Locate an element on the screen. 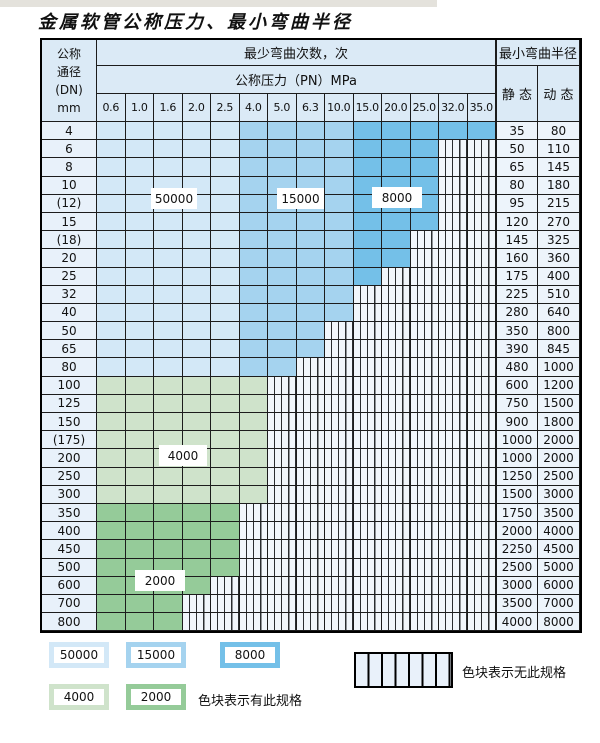 The height and width of the screenshot is (743, 600). static-radius-dn450: 2250 is located at coordinates (517, 549).